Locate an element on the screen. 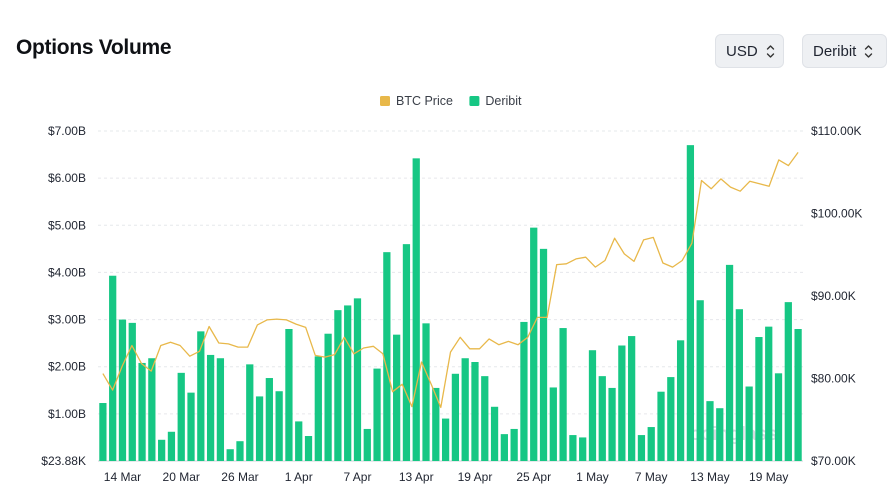 The width and height of the screenshot is (891, 485). y-axis-right: $70.00K $80.00K $90.00K $100.00K $110.00K is located at coordinates (836, 296).